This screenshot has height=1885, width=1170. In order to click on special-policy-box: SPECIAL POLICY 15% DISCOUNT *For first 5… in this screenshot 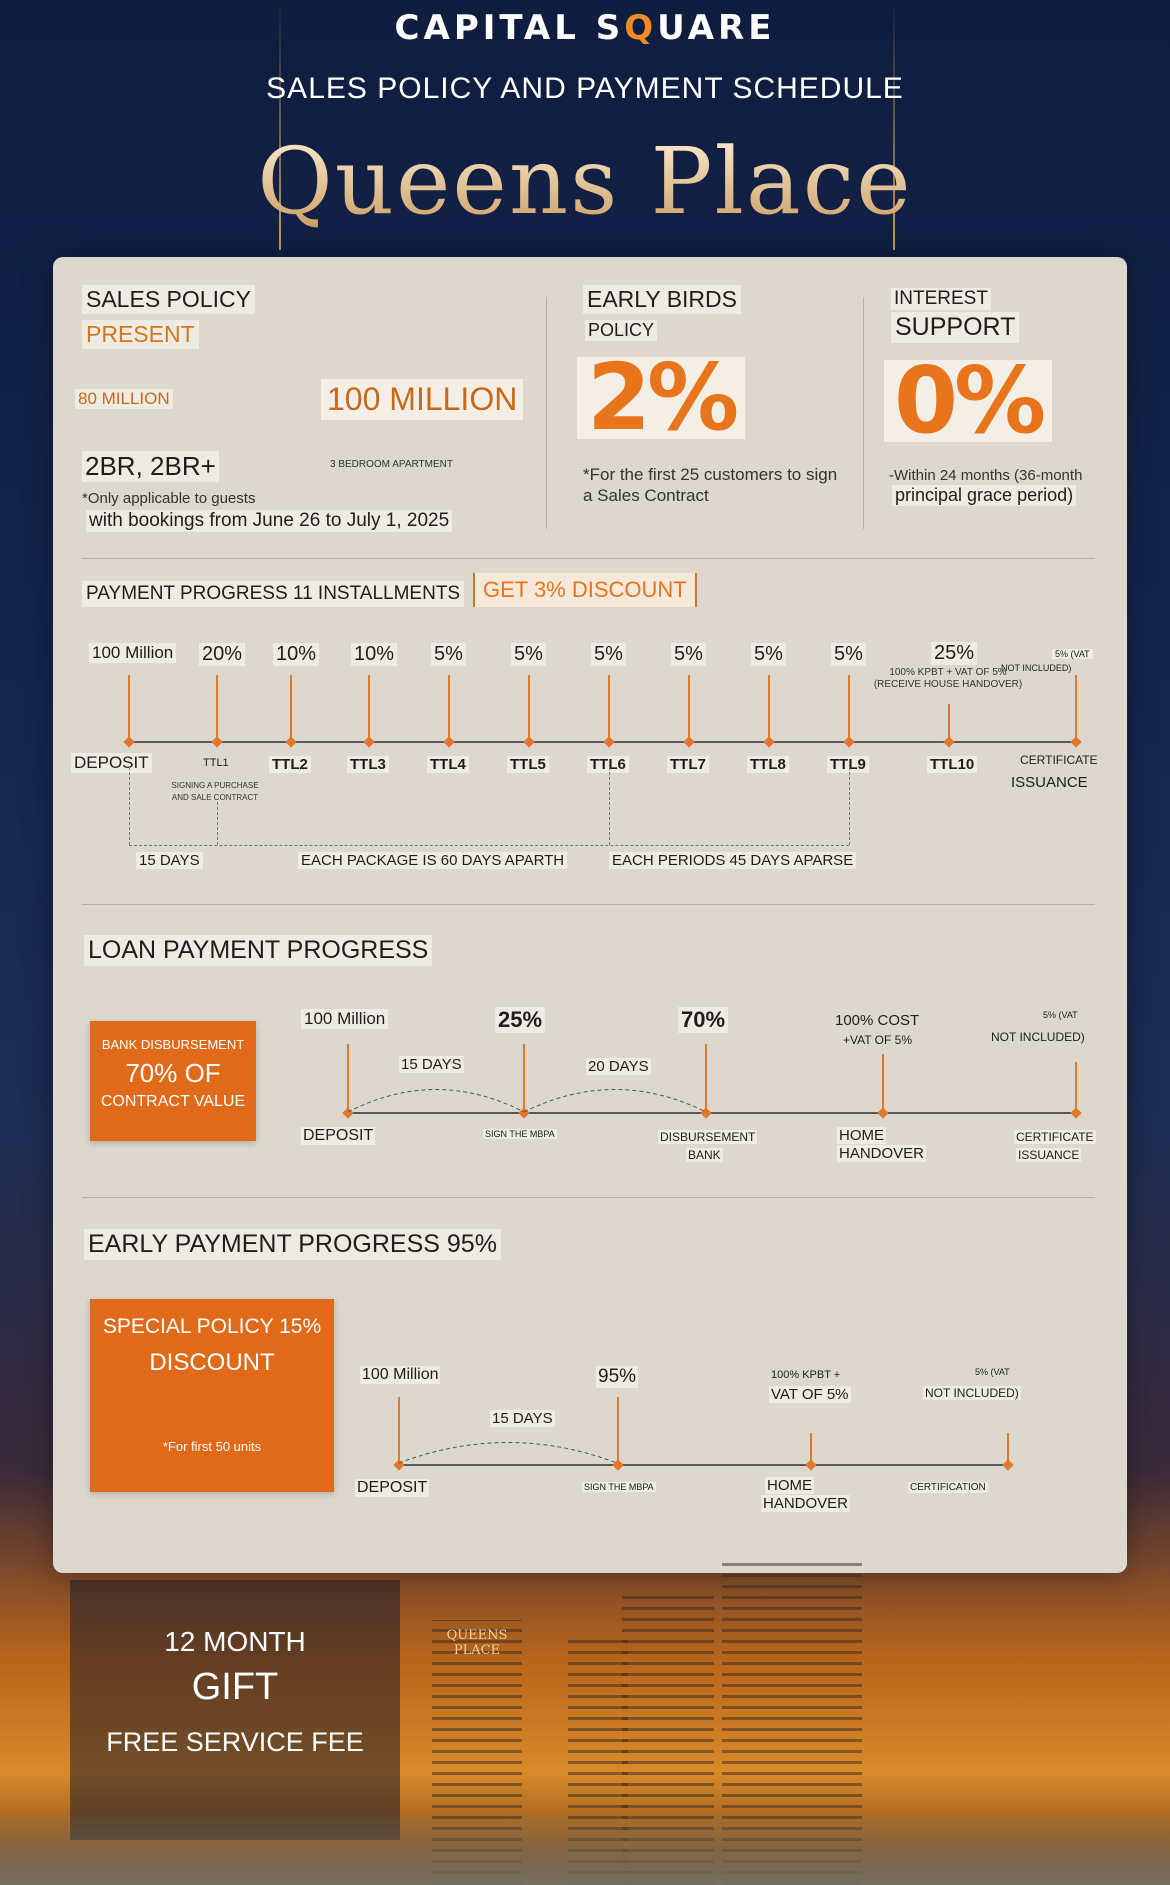, I will do `click(212, 1395)`.